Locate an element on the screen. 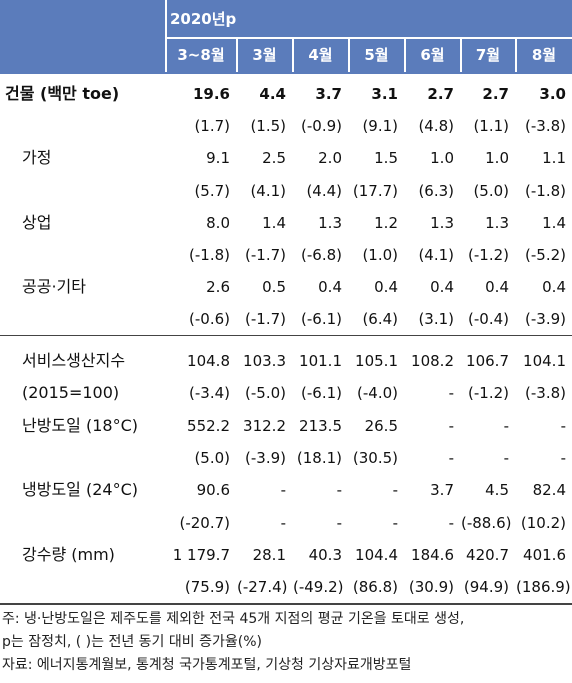 Image resolution: width=572 pixels, height=683 pixels. value-cell: 1.1 is located at coordinates (554, 158).